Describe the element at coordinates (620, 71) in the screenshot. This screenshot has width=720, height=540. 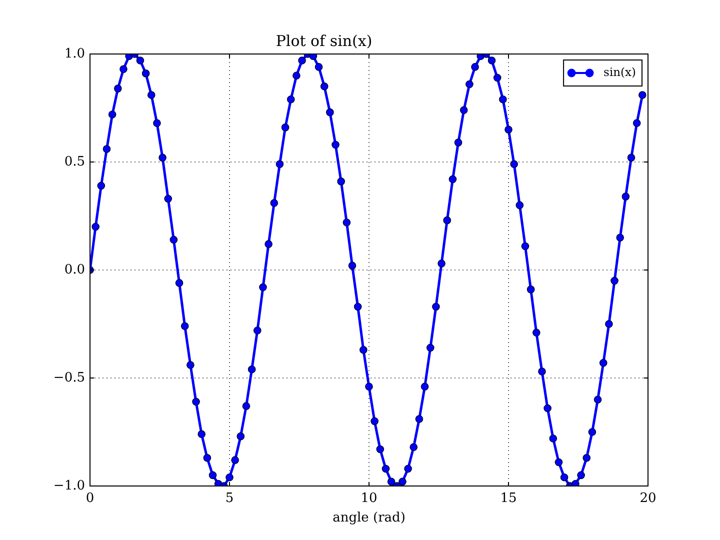
I see `legend-label: sin(x)` at that location.